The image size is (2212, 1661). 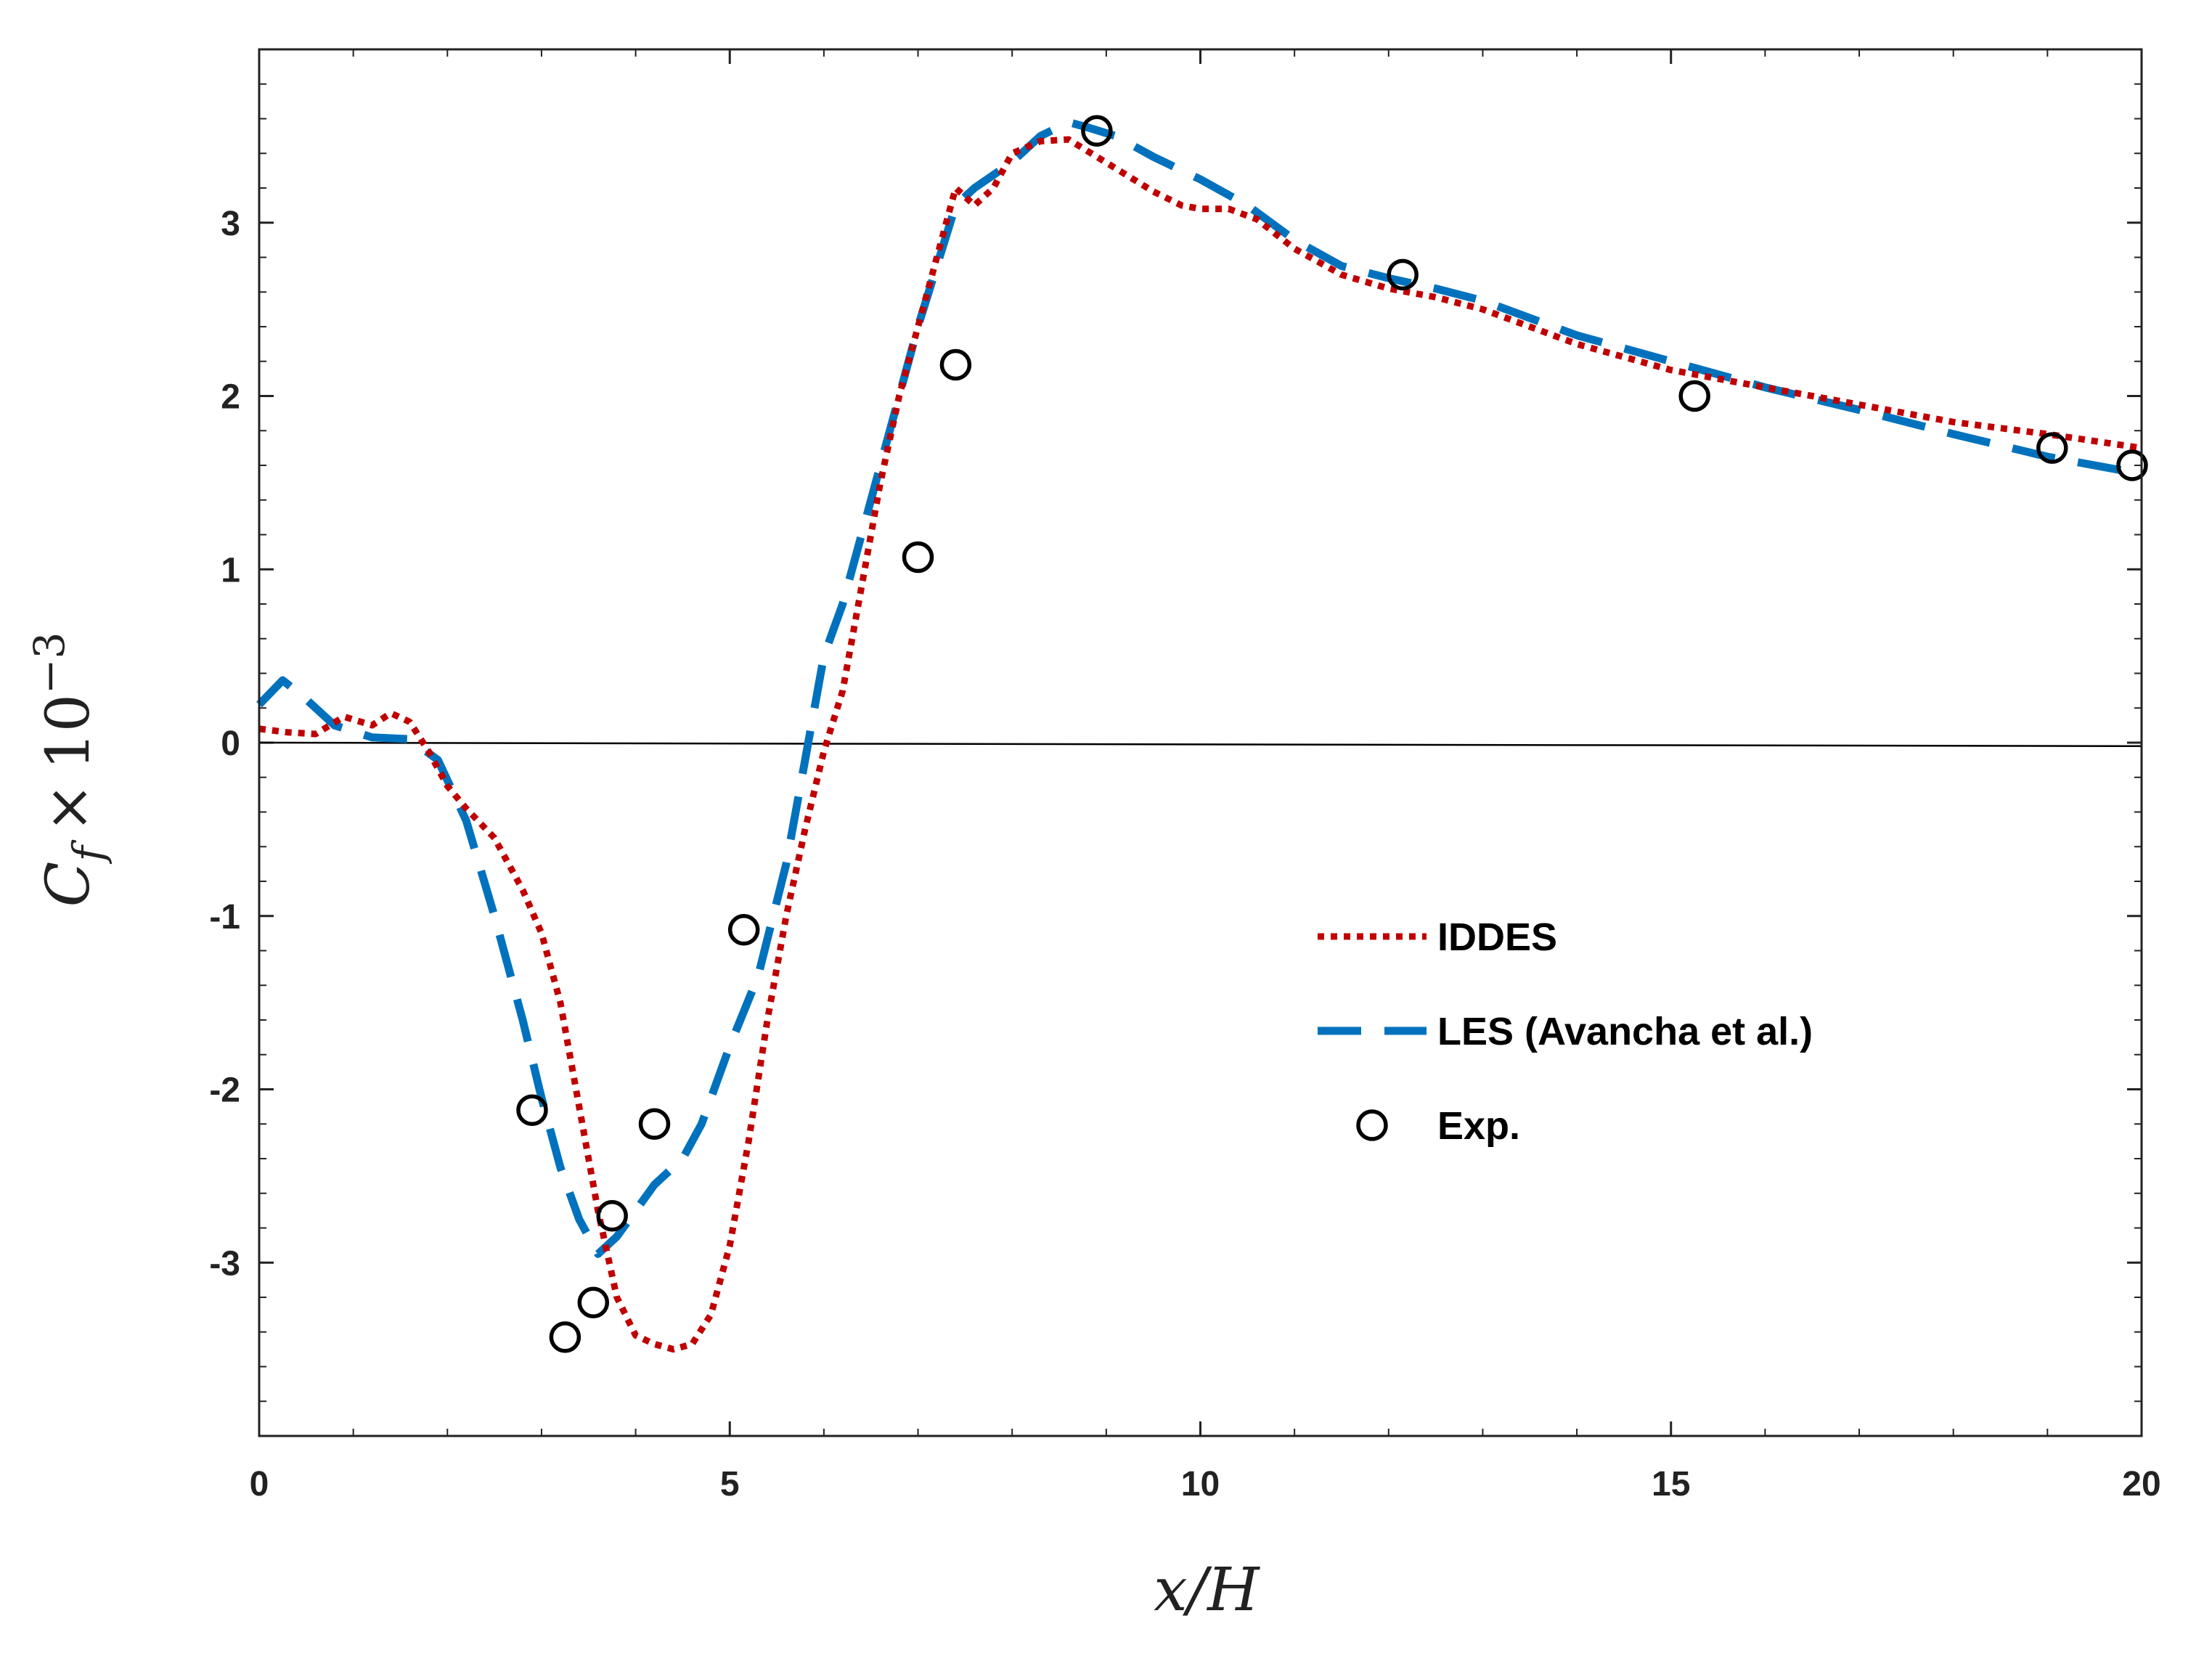 What do you see at coordinates (49, 663) in the screenshot?
I see `y-label-exponent: −3` at bounding box center [49, 663].